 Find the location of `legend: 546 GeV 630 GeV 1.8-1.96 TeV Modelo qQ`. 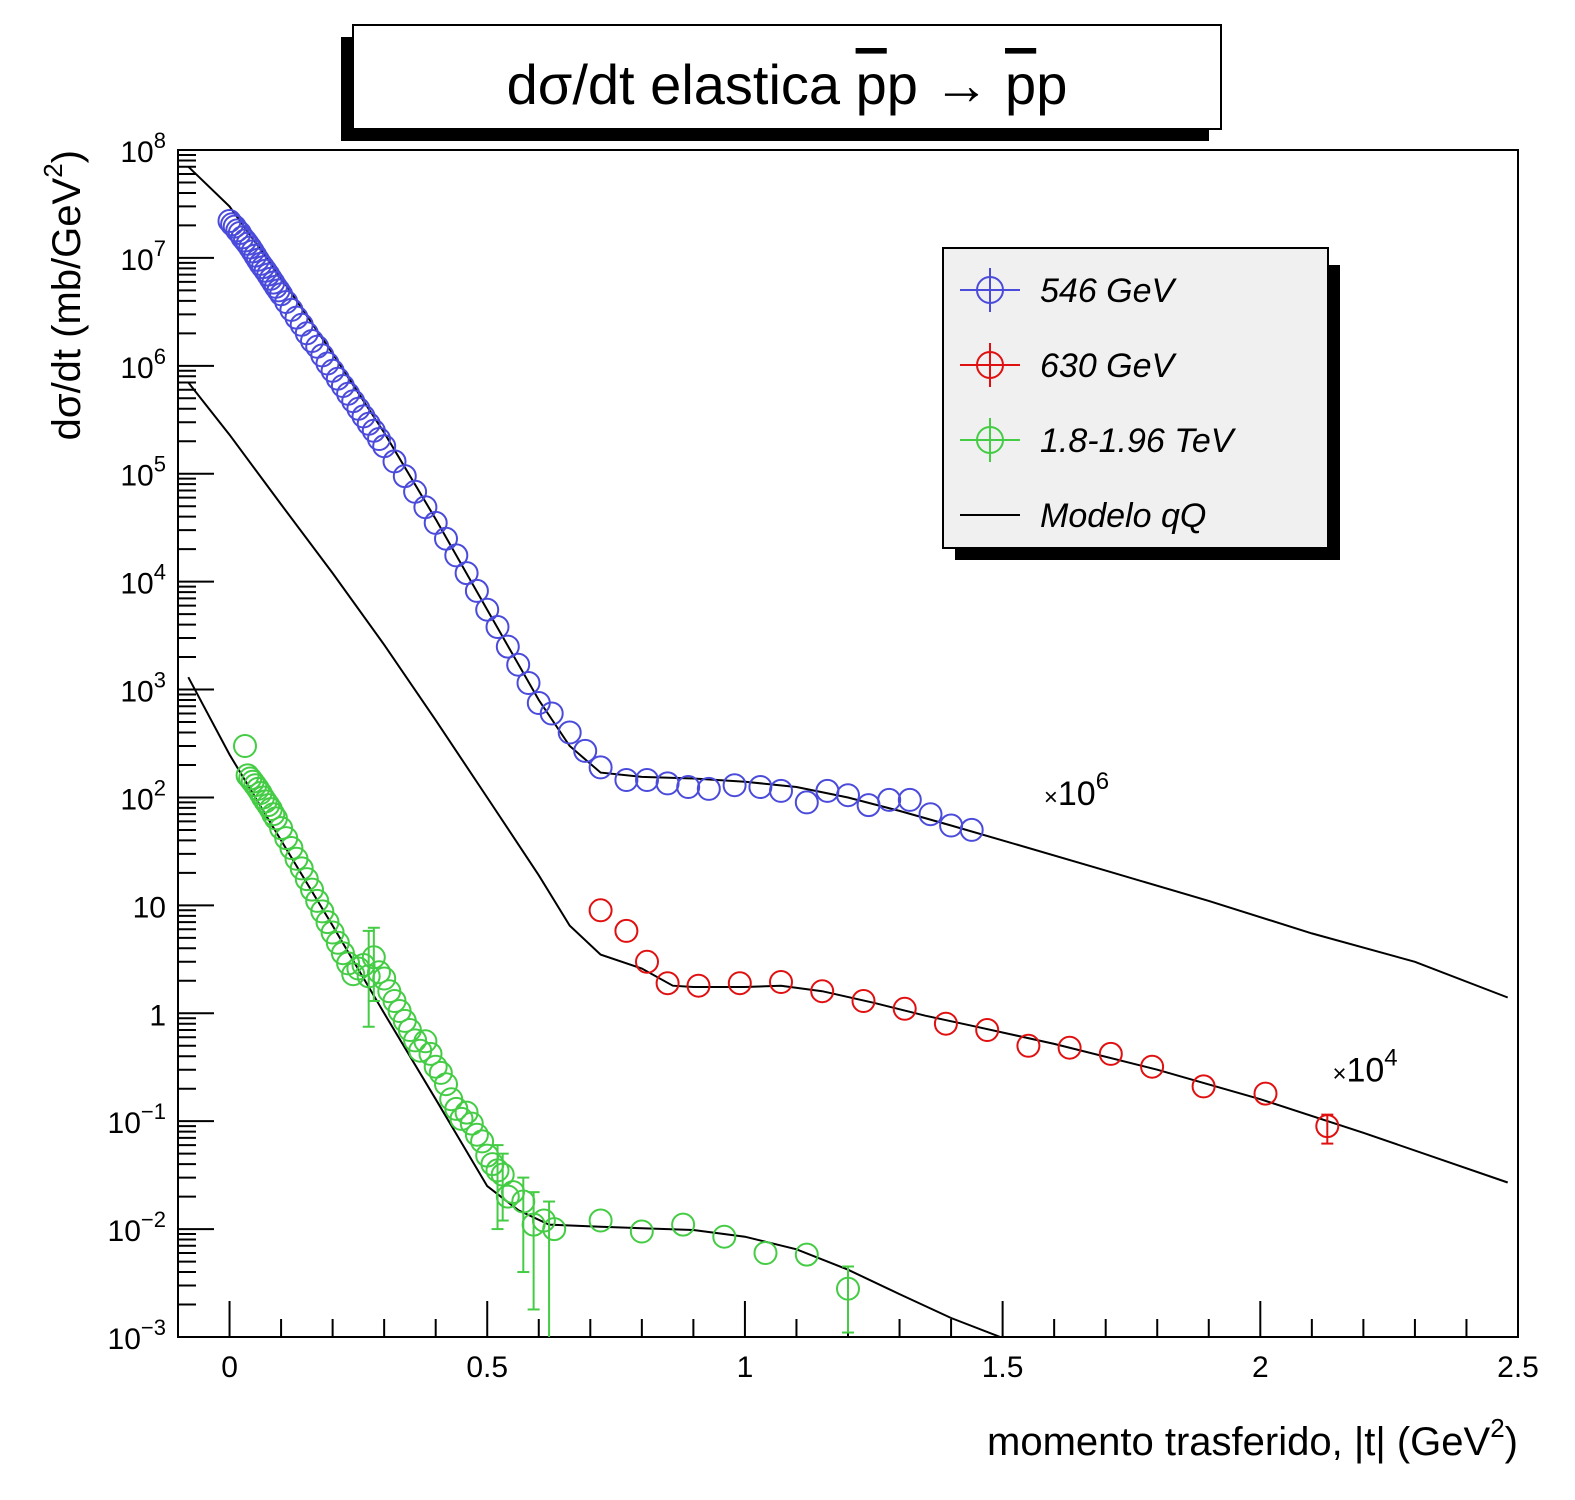

legend: 546 GeV 630 GeV 1.8-1.96 TeV Modelo qQ is located at coordinates (1141, 403).